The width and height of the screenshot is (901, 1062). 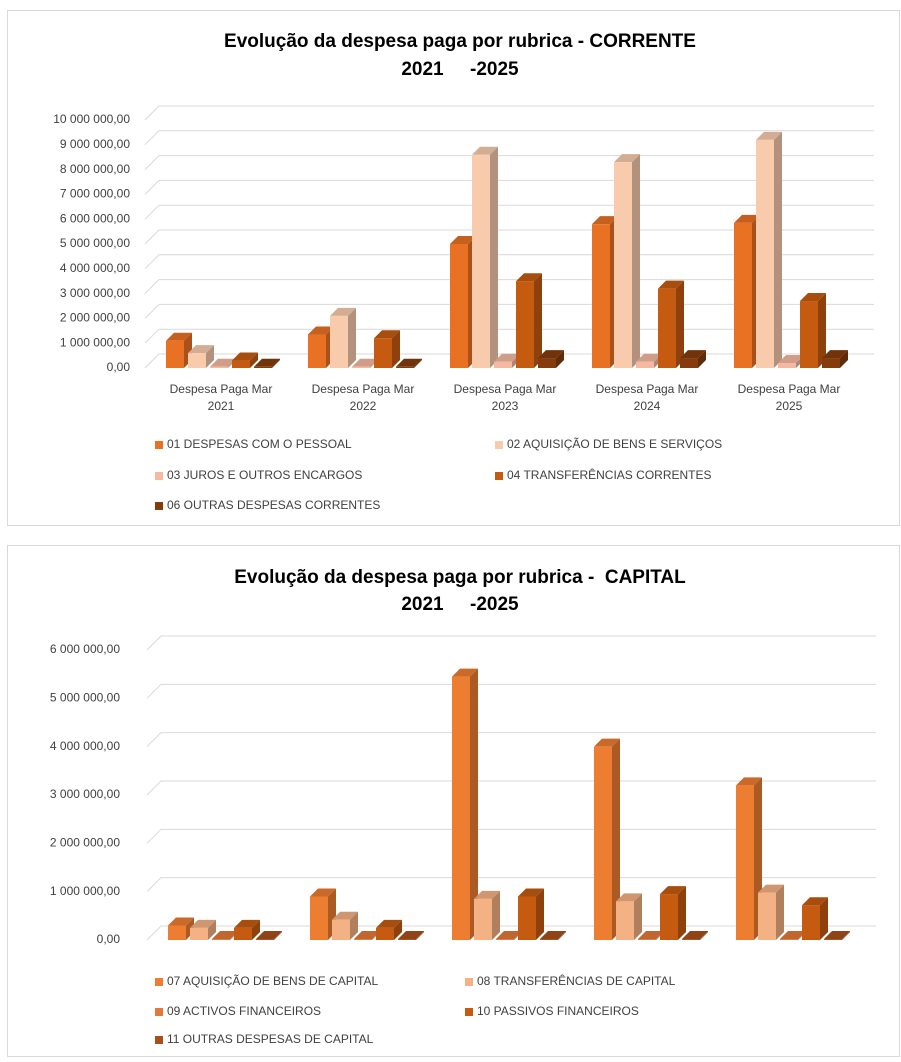 What do you see at coordinates (576, 980) in the screenshot?
I see `legend-label: 08 TRANSFERÊNCIAS DE CAPITAL` at bounding box center [576, 980].